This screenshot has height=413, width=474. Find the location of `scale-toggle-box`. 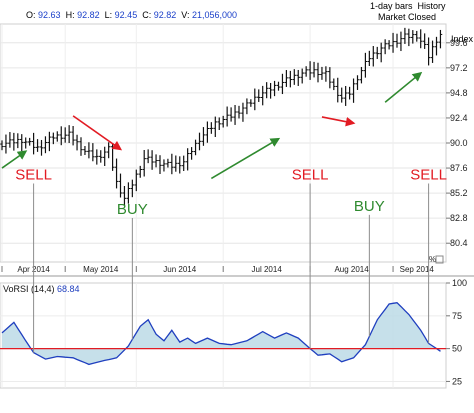

scale-toggle-box is located at coordinates (439, 259).